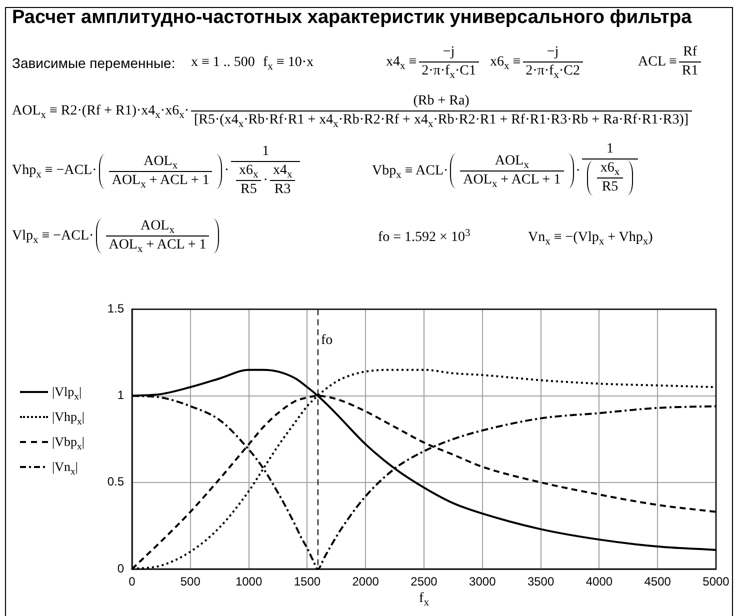 The width and height of the screenshot is (740, 616). Describe the element at coordinates (657, 62) in the screenshot. I see `text: ACL ≡` at that location.